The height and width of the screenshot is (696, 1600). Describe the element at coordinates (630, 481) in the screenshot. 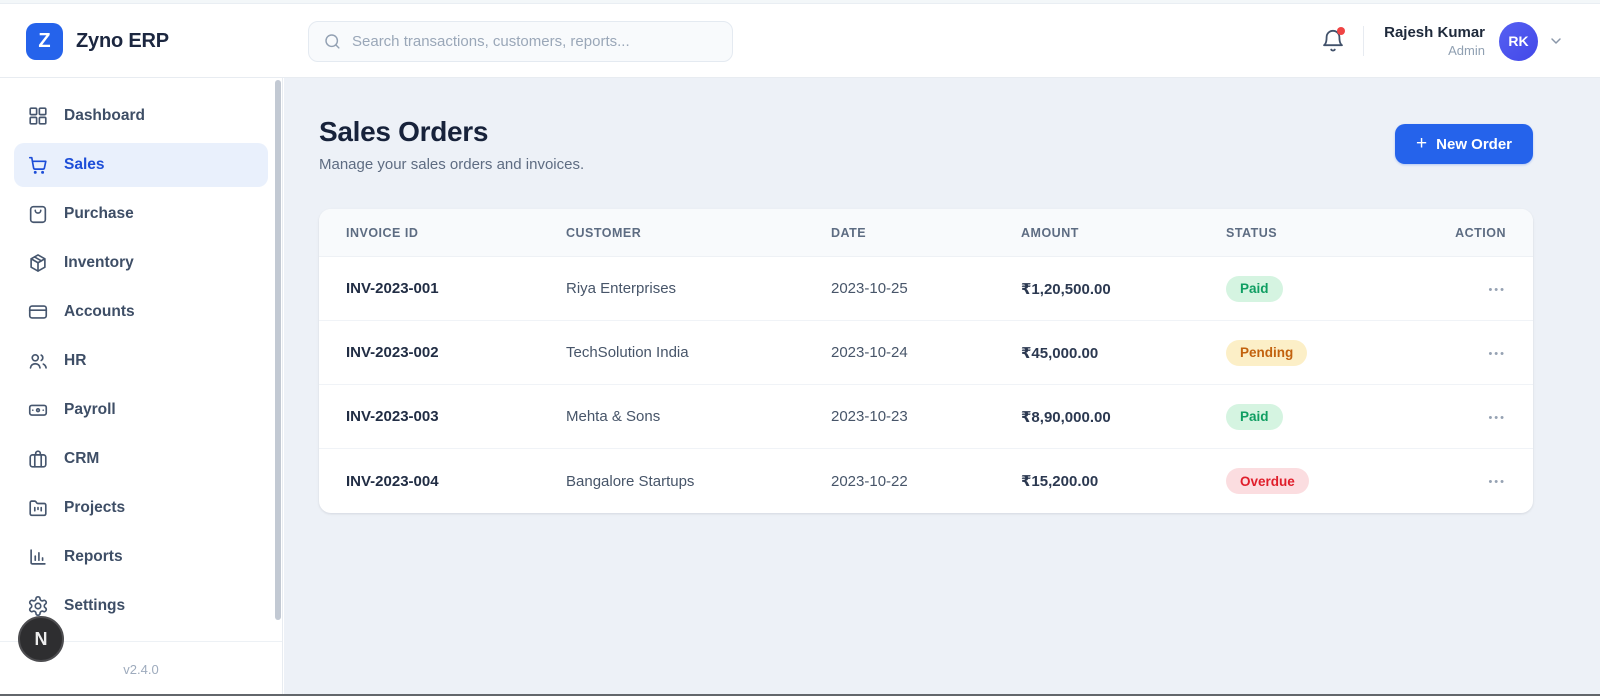

I see `customer-cell: Bangalore Startups` at that location.